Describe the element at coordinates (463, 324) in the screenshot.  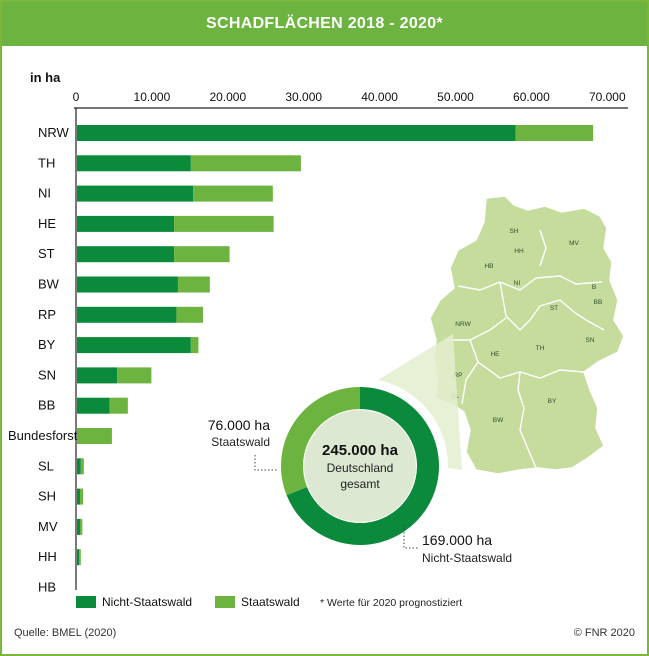
I see `map-state-label: NRW` at that location.